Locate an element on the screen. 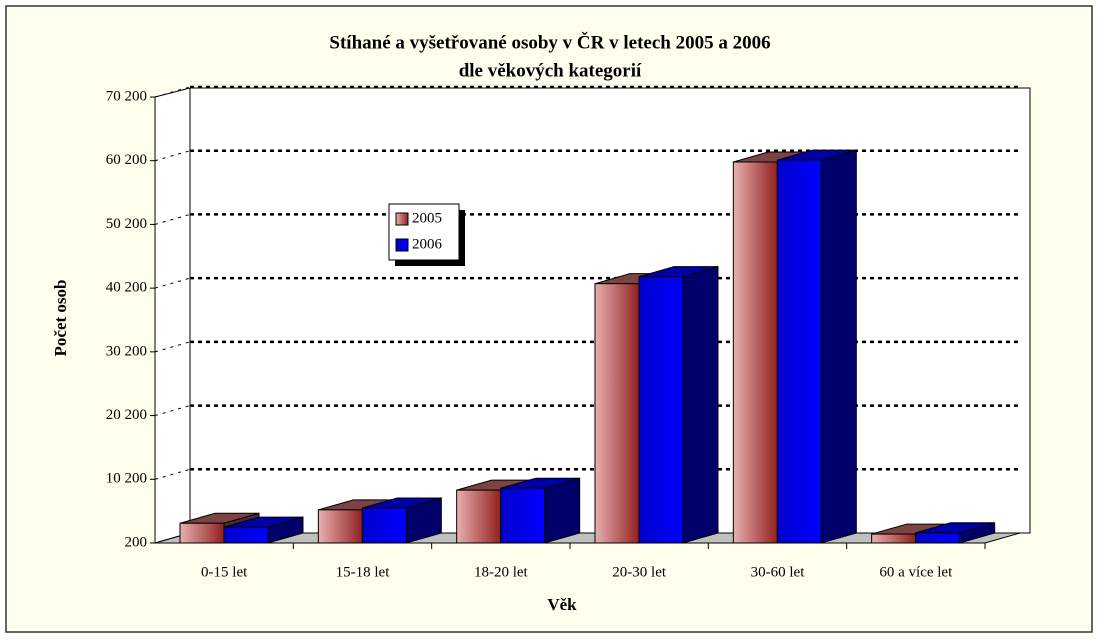  x-axis-title: Věk is located at coordinates (562, 604).